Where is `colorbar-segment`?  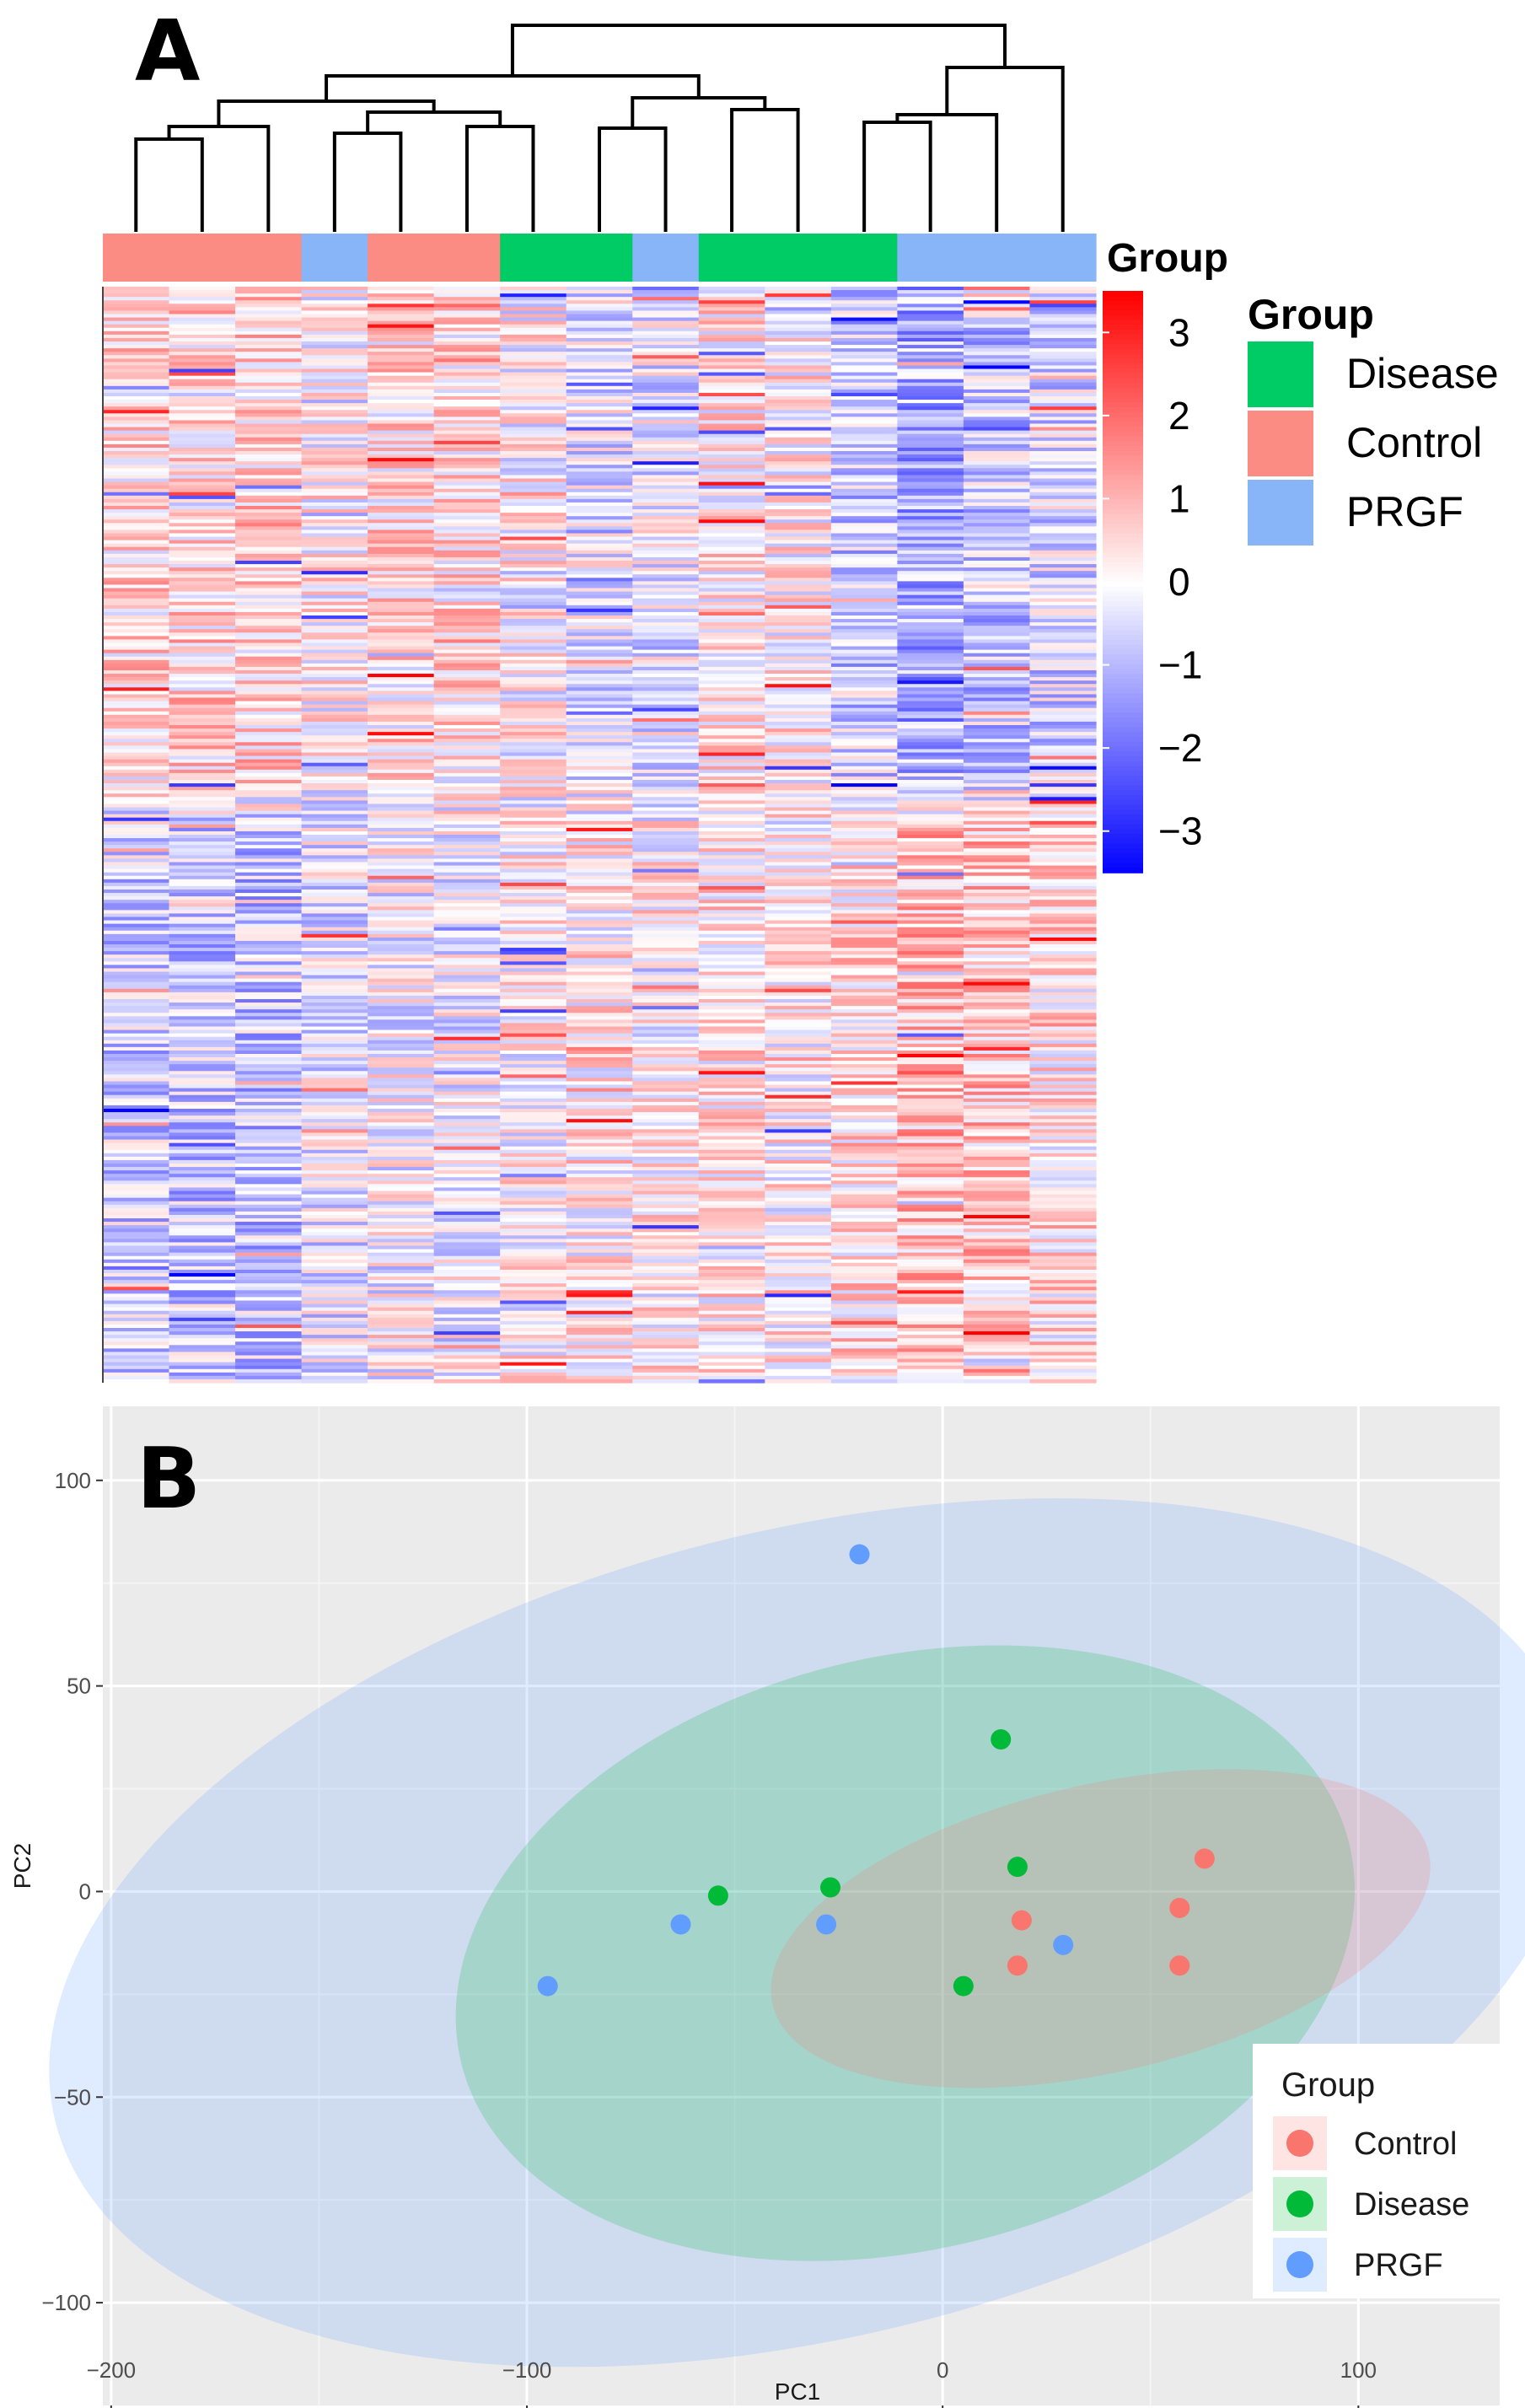 colorbar-segment is located at coordinates (1123, 405).